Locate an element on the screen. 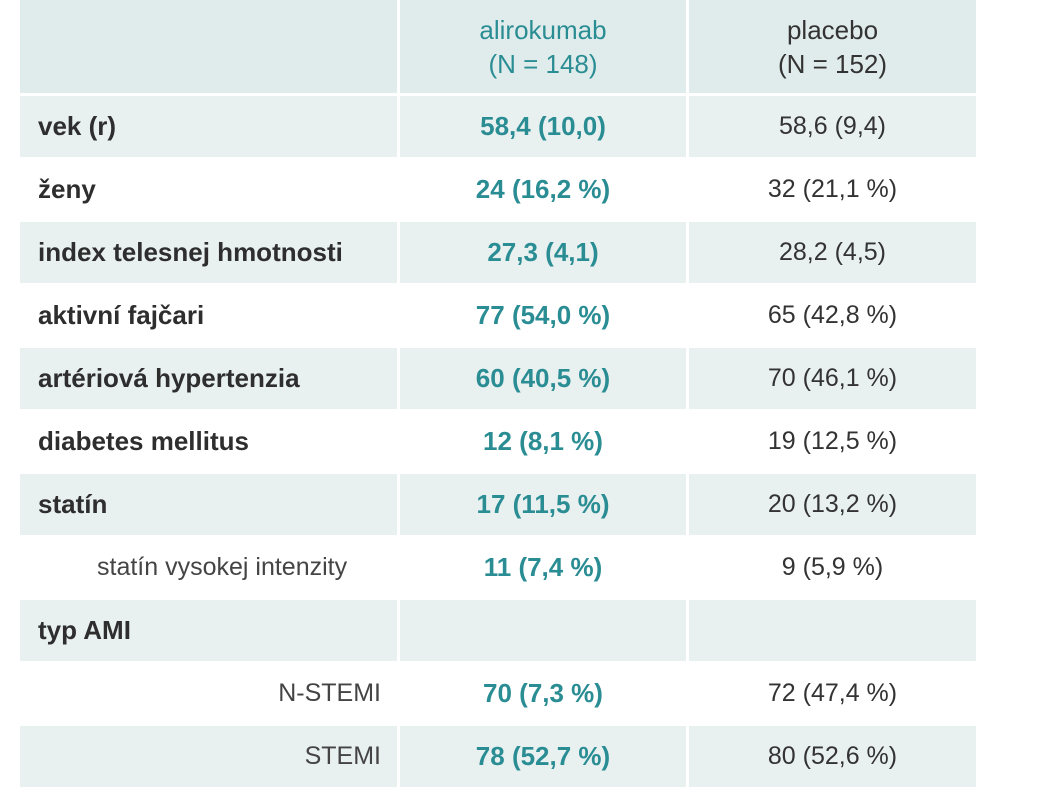 The height and width of the screenshot is (800, 1042). row-label: statín is located at coordinates (73, 504).